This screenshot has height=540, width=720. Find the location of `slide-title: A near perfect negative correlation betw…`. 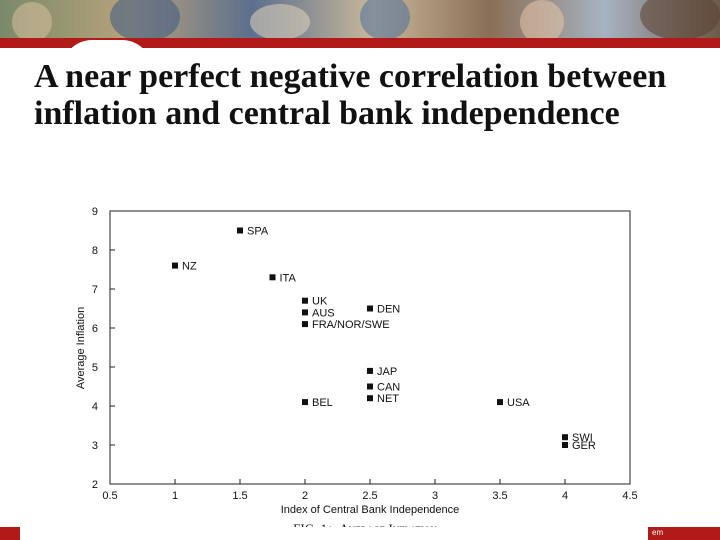

slide-title: A near perfect negative correlation betw… is located at coordinates (350, 95).